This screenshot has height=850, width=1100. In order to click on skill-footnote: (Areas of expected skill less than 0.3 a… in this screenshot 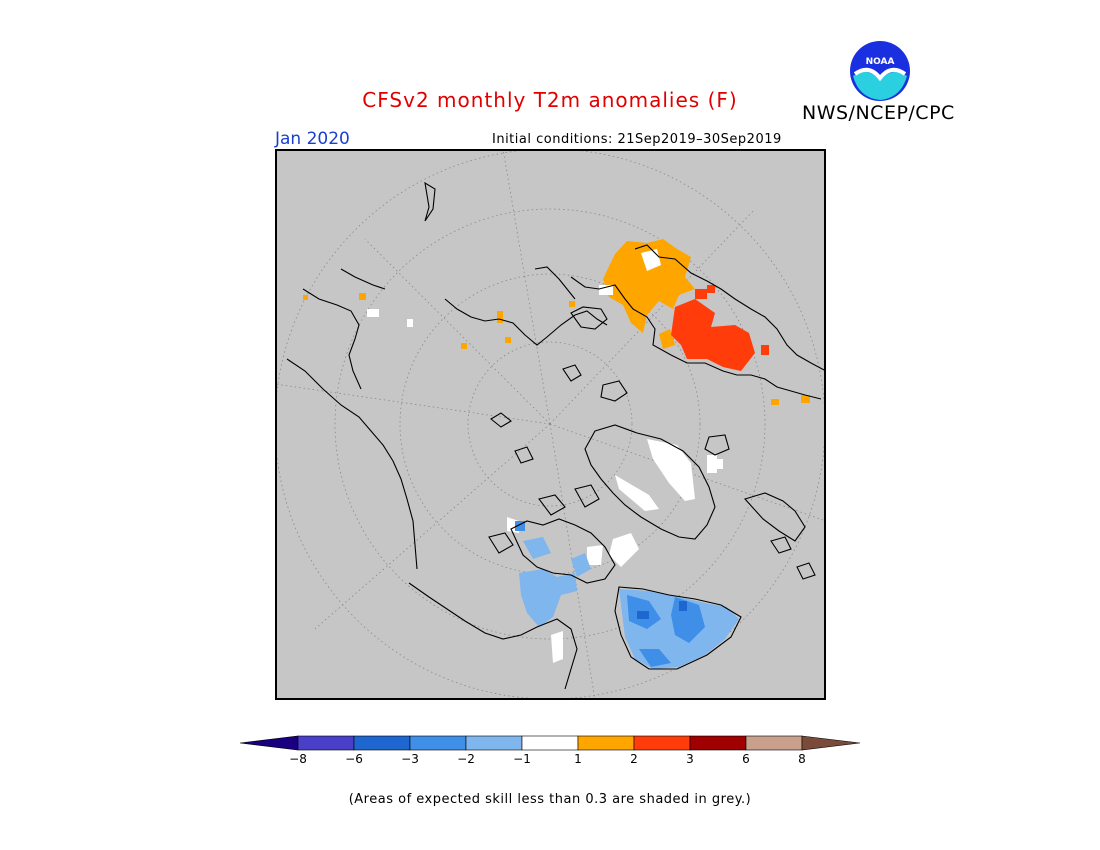, I will do `click(550, 799)`.